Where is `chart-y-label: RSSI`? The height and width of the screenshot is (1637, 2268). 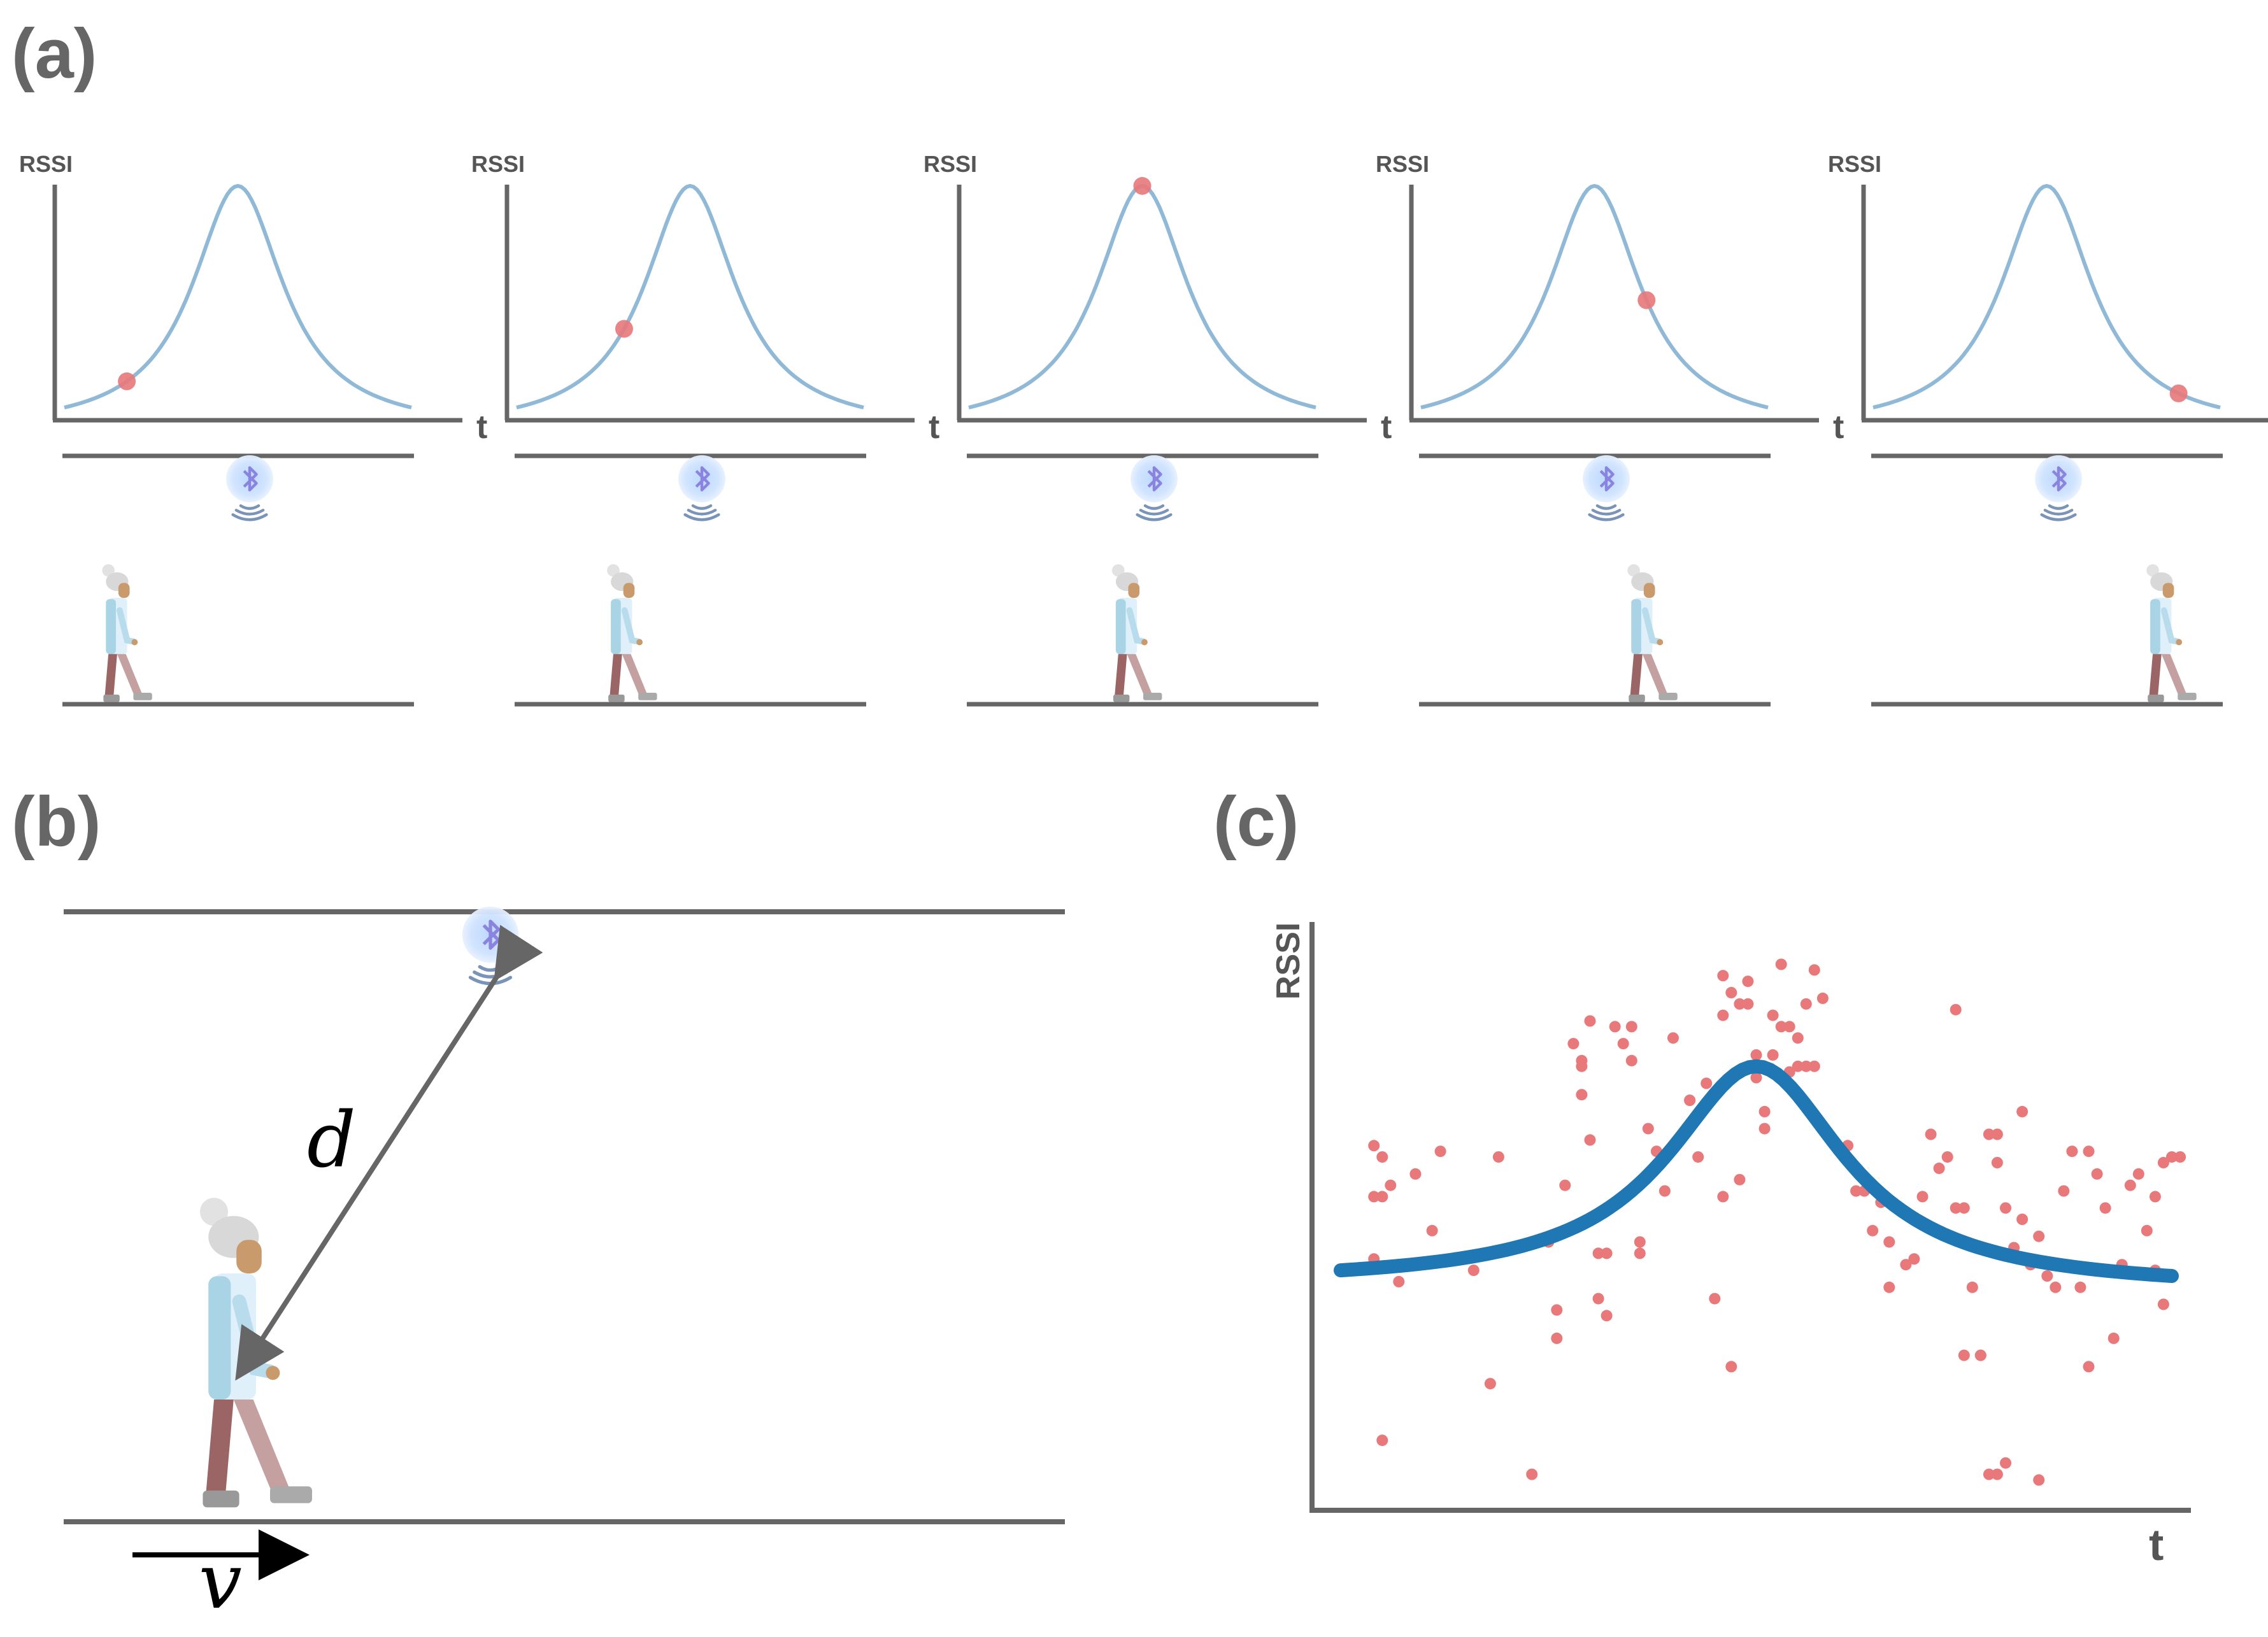
chart-y-label: RSSI is located at coordinates (1288, 961).